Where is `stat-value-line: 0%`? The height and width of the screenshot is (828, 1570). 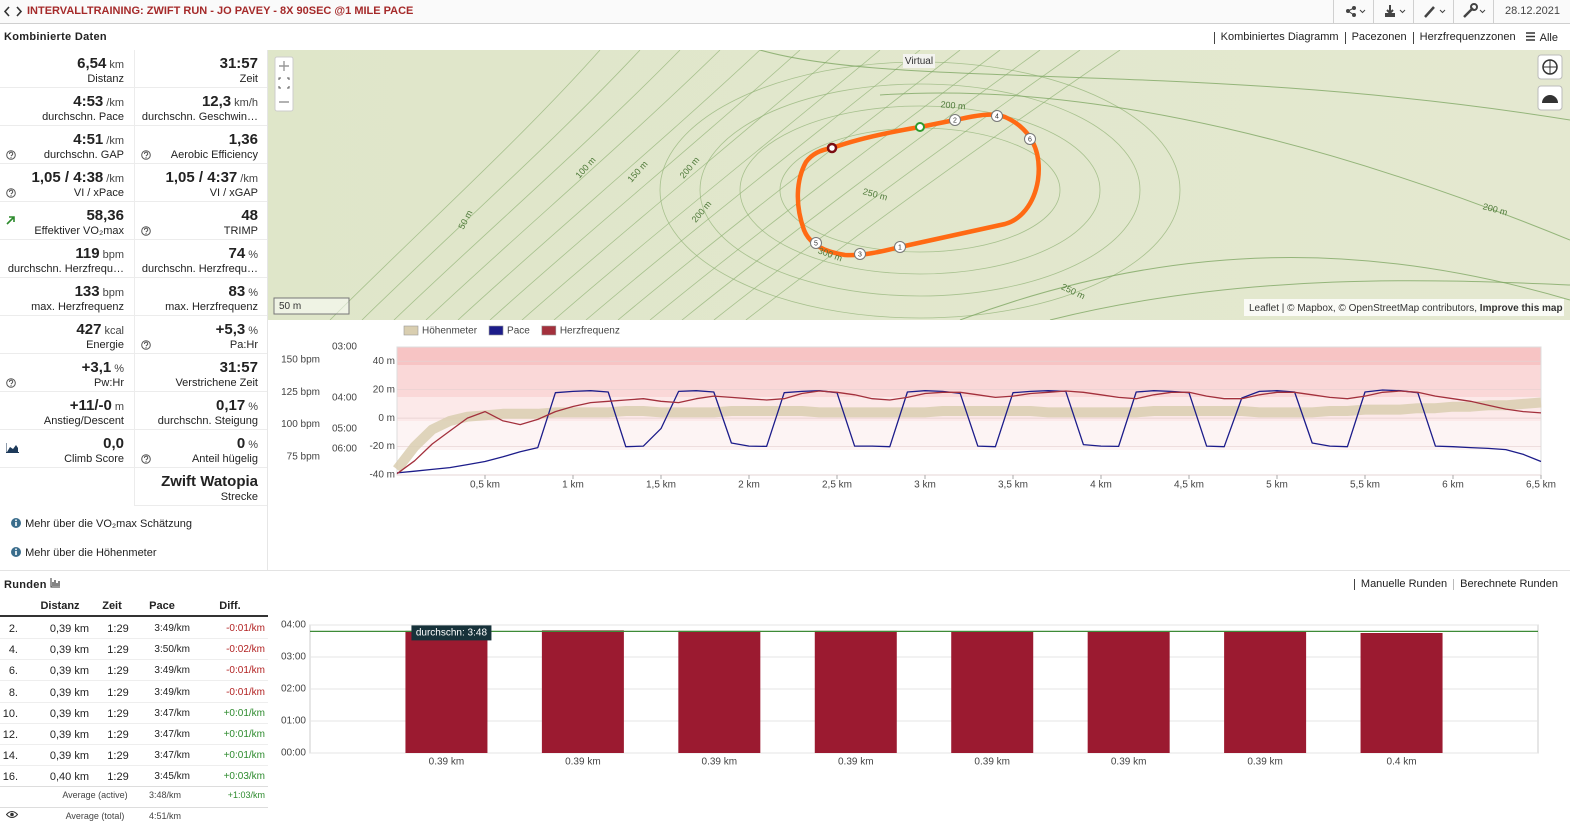
stat-value-line: 0% is located at coordinates (247, 443).